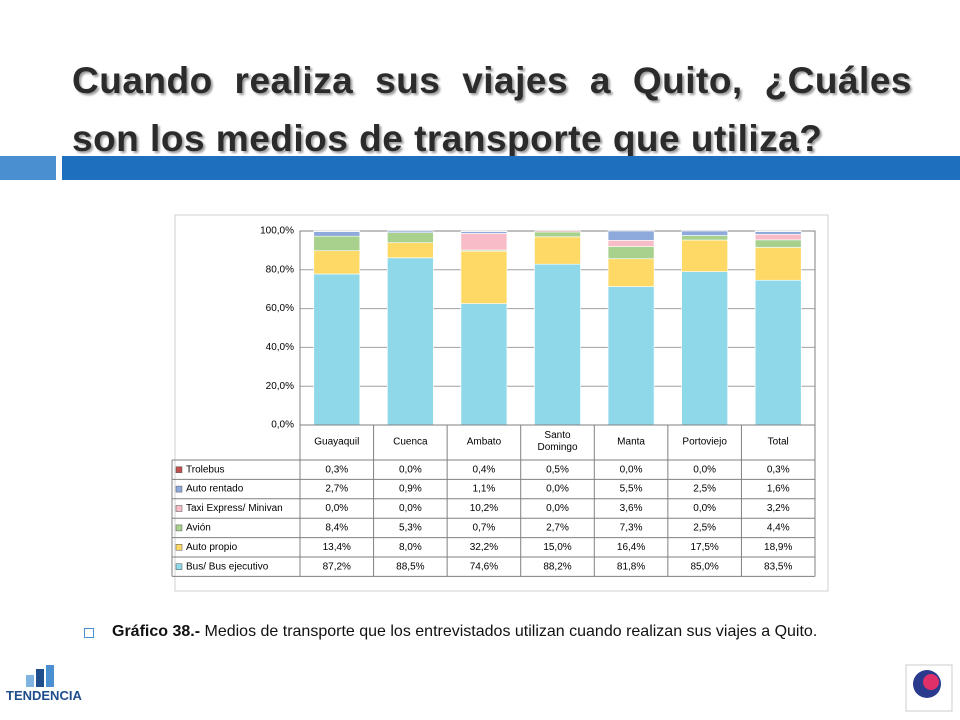 The width and height of the screenshot is (960, 720). Describe the element at coordinates (631, 442) in the screenshot. I see `category-label: Manta` at that location.